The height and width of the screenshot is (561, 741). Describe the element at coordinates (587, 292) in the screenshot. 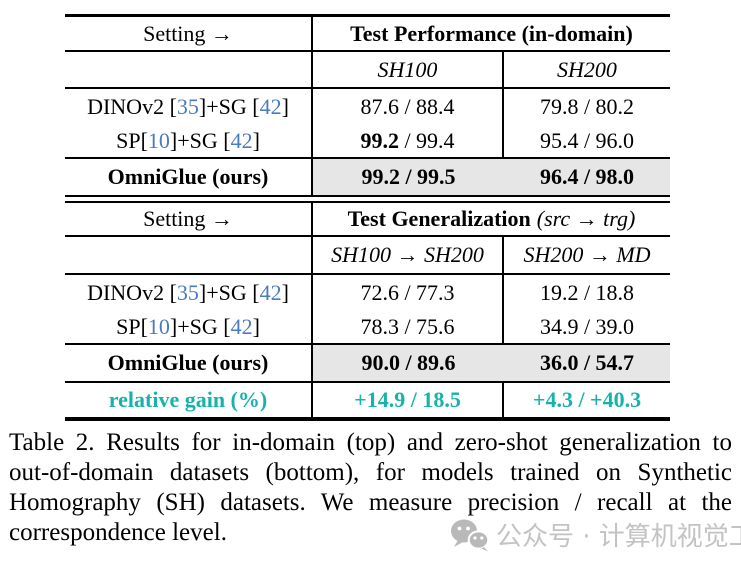

I see `value-cell: 19.2 / 18.8` at that location.